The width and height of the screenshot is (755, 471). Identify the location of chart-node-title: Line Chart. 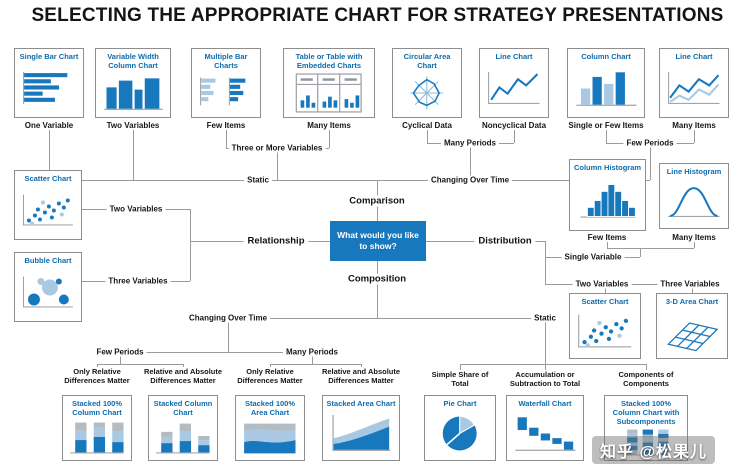
(514, 56).